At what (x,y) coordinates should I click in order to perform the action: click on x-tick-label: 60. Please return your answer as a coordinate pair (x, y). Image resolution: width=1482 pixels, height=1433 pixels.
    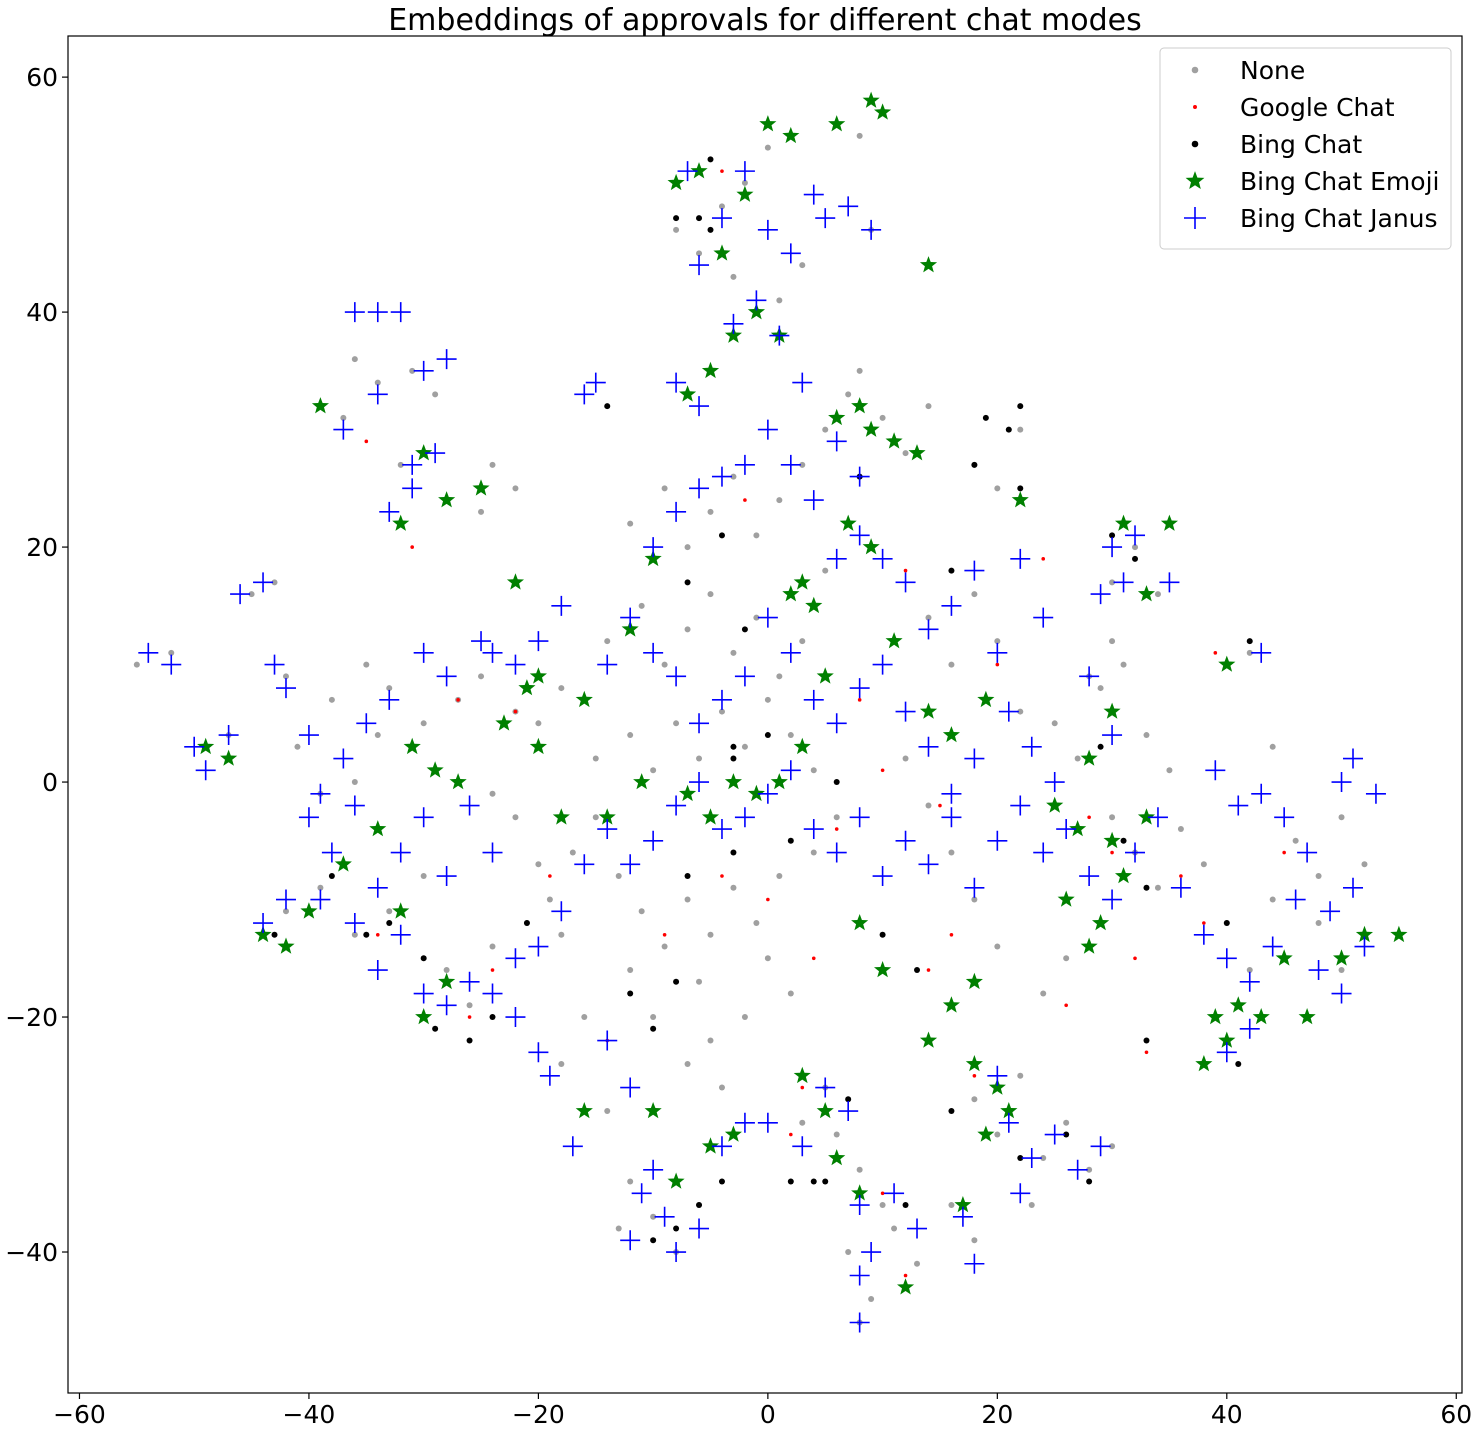
    Looking at the image, I should click on (1456, 1414).